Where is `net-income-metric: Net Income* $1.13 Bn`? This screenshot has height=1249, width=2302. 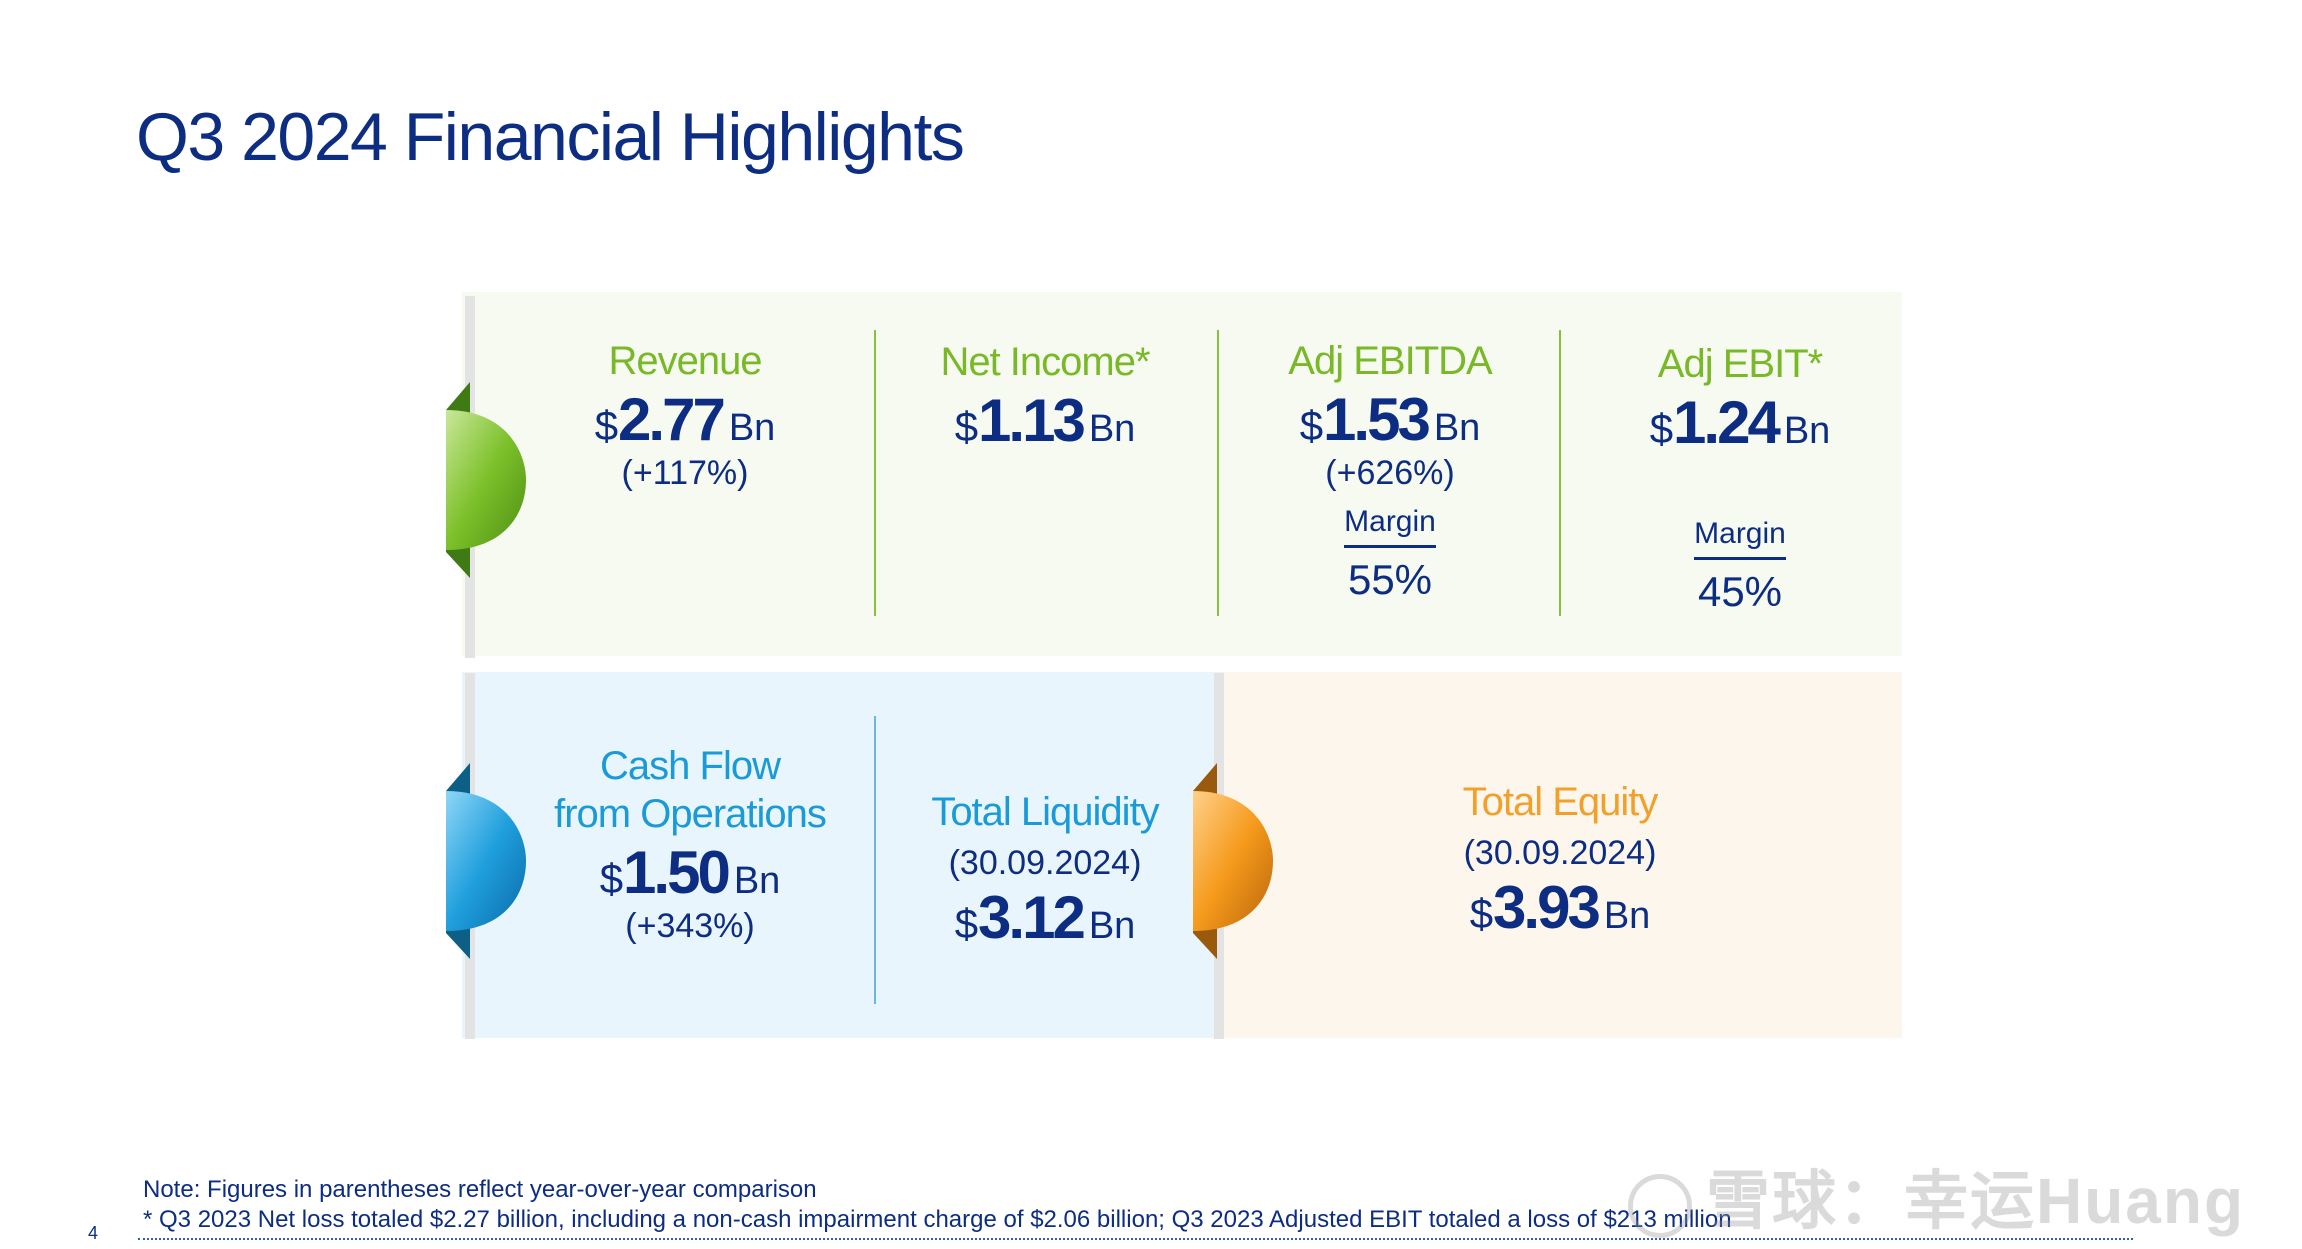 net-income-metric: Net Income* $1.13 Bn is located at coordinates (1045, 396).